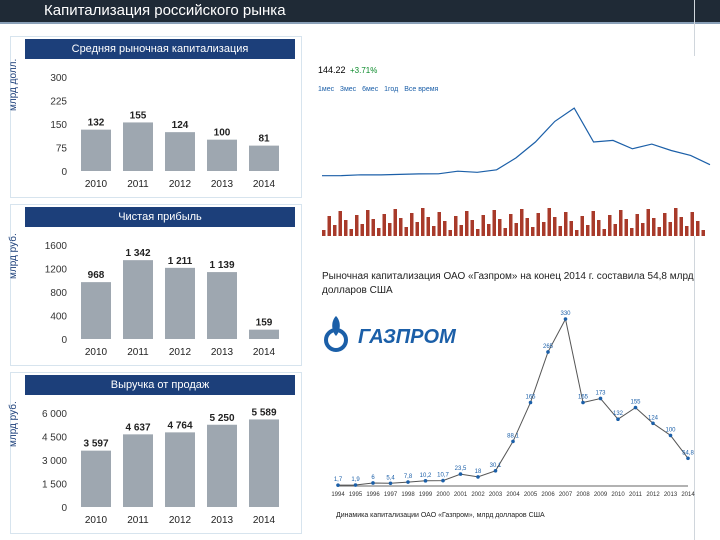 Image resolution: width=720 pixels, height=540 pixels. What do you see at coordinates (58, 102) in the screenshot?
I see `y-tick-label: 225` at bounding box center [58, 102].